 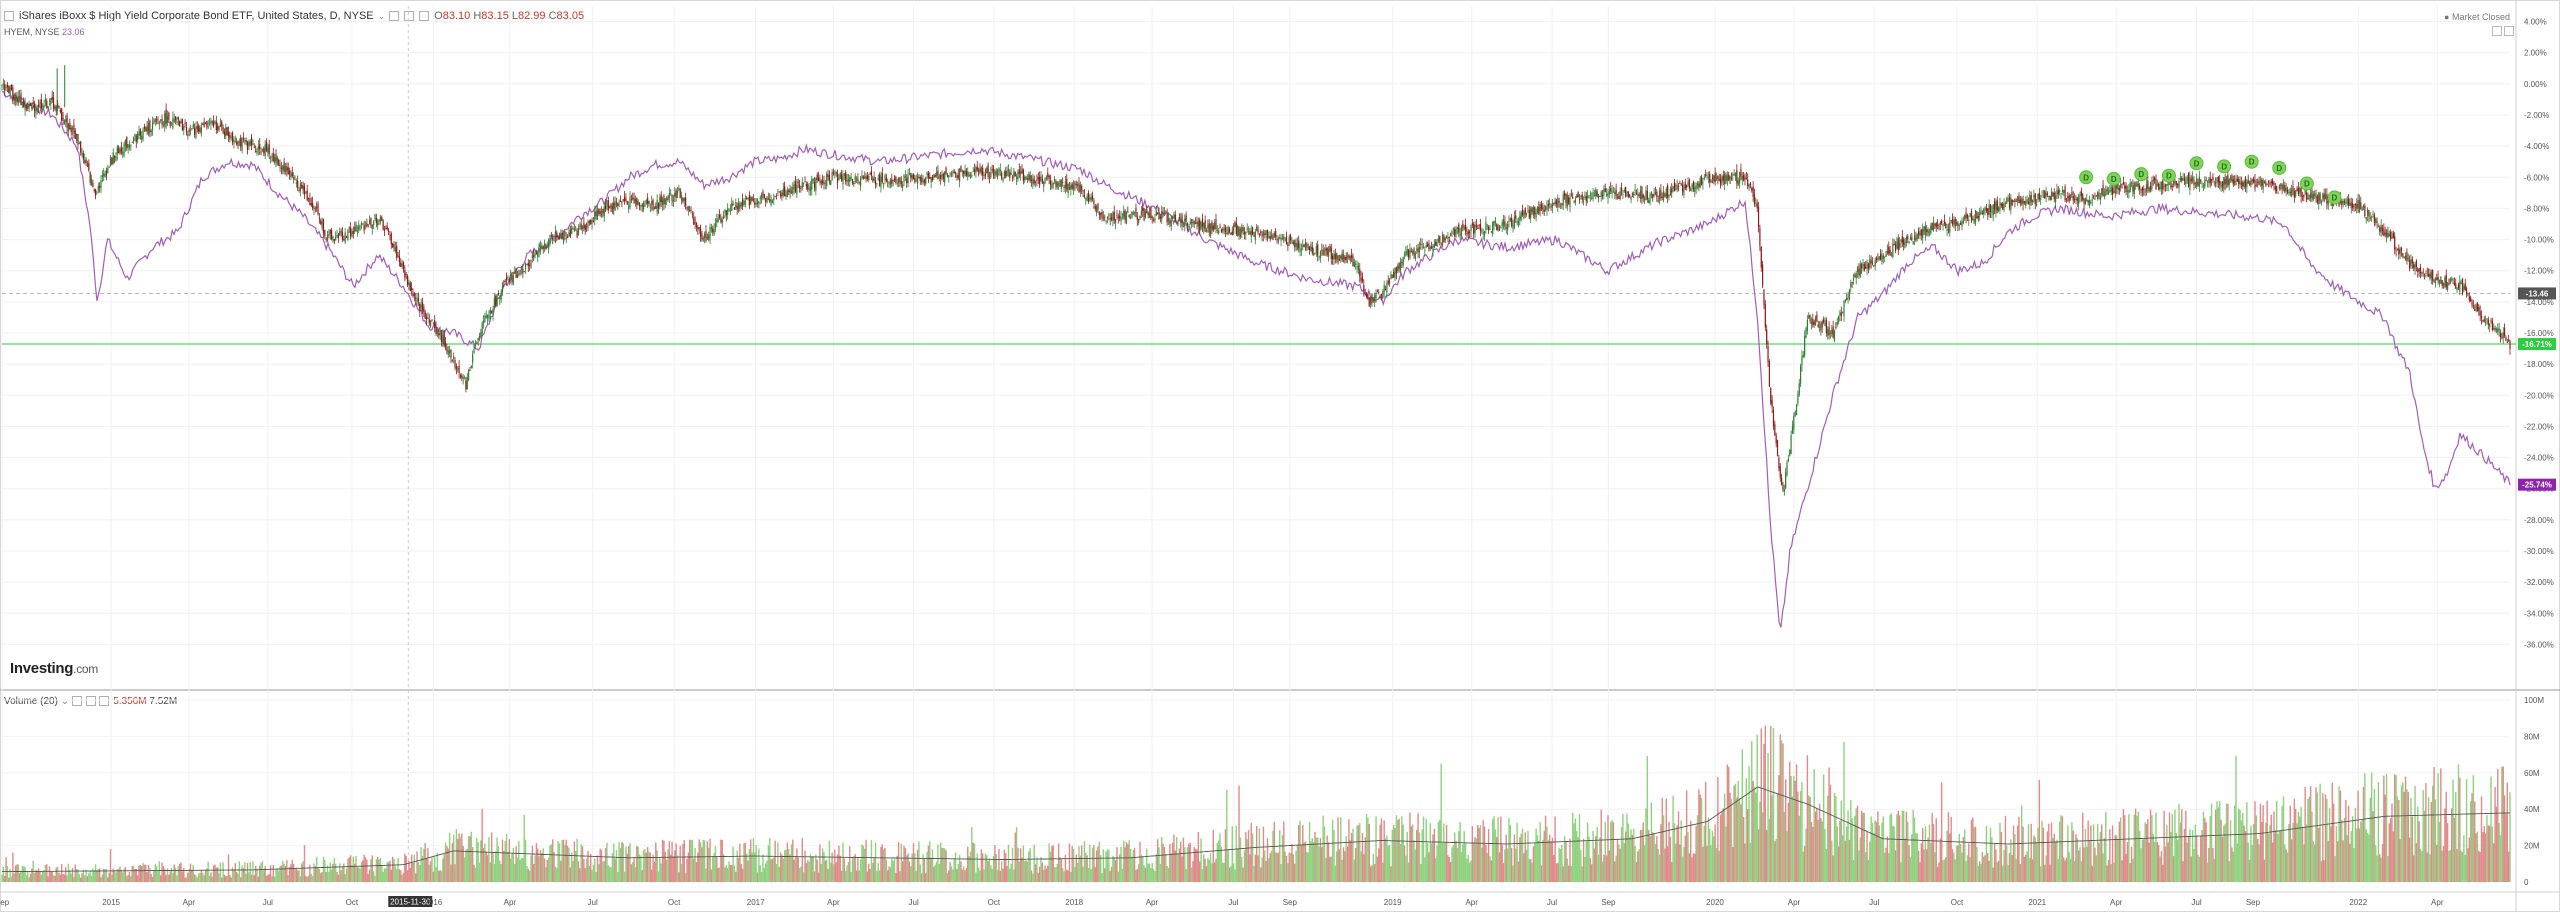 What do you see at coordinates (73, 32) in the screenshot?
I see `compare-value: 23.06` at bounding box center [73, 32].